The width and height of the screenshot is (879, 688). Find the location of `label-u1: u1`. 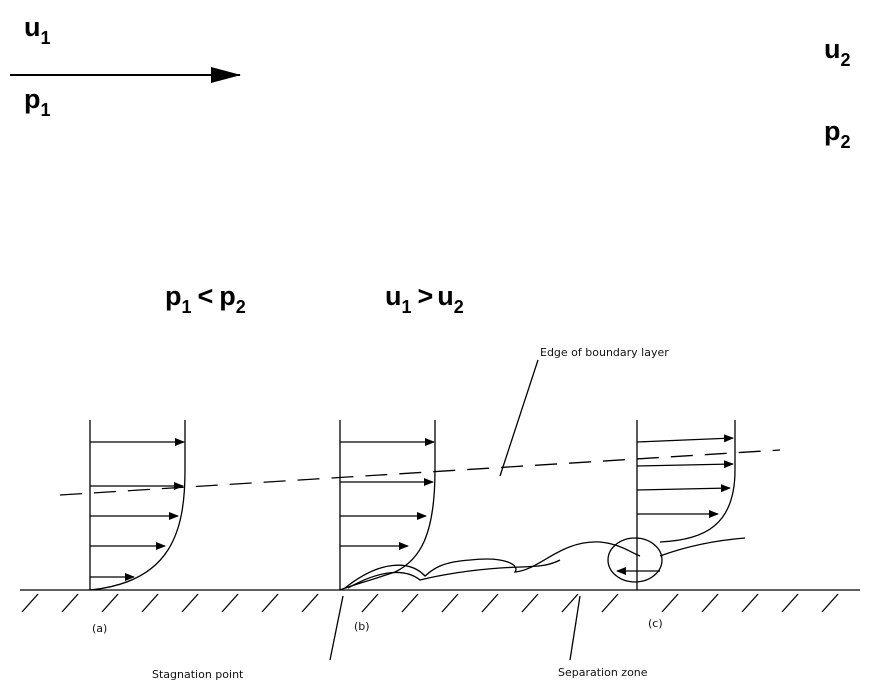

label-u1: u1 is located at coordinates (37, 30).